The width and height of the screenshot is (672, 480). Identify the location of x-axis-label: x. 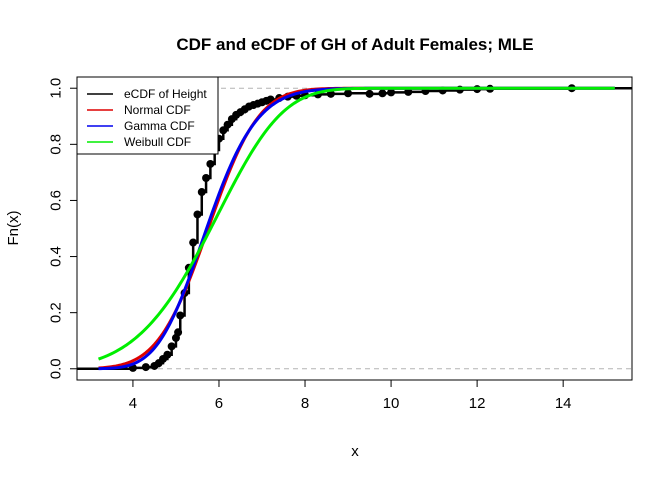
(355, 451).